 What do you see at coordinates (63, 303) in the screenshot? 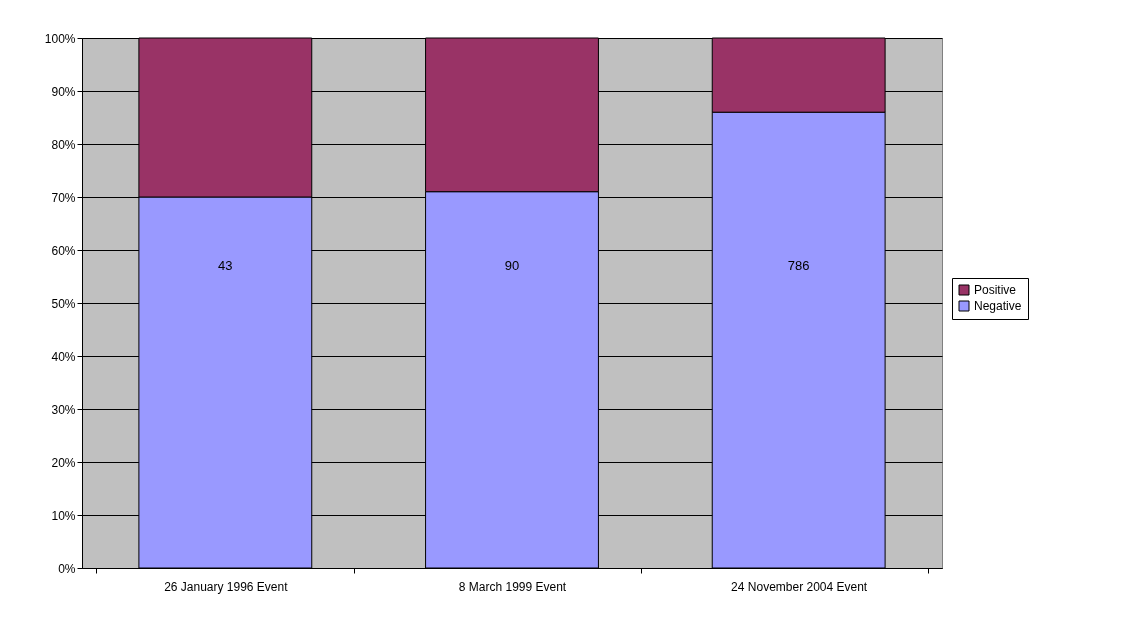
I see `y-tick-label: 50%` at bounding box center [63, 303].